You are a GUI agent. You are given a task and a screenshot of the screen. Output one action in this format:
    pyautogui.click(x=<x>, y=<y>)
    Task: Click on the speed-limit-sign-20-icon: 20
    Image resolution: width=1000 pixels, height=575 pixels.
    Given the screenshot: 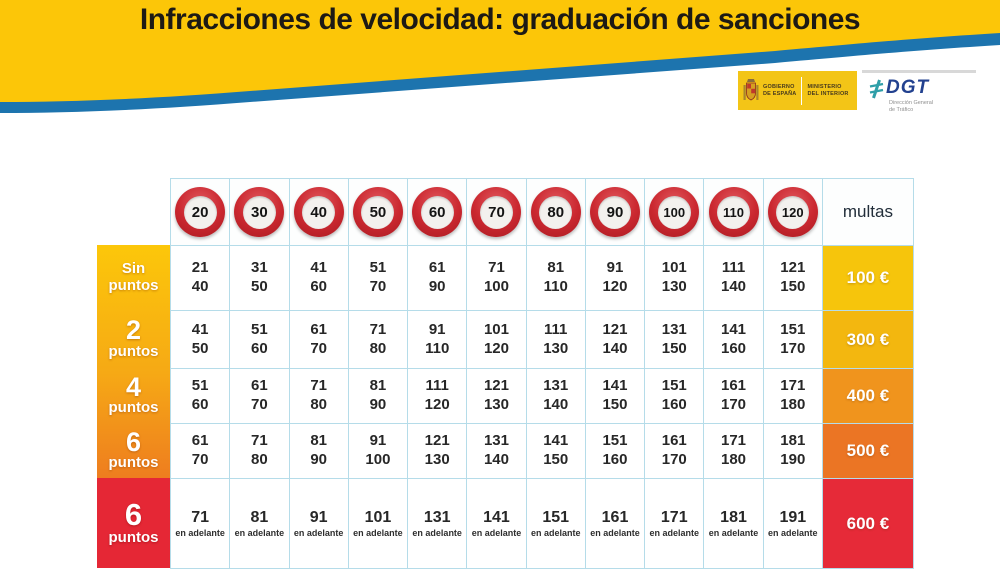 What is the action you would take?
    pyautogui.click(x=200, y=212)
    